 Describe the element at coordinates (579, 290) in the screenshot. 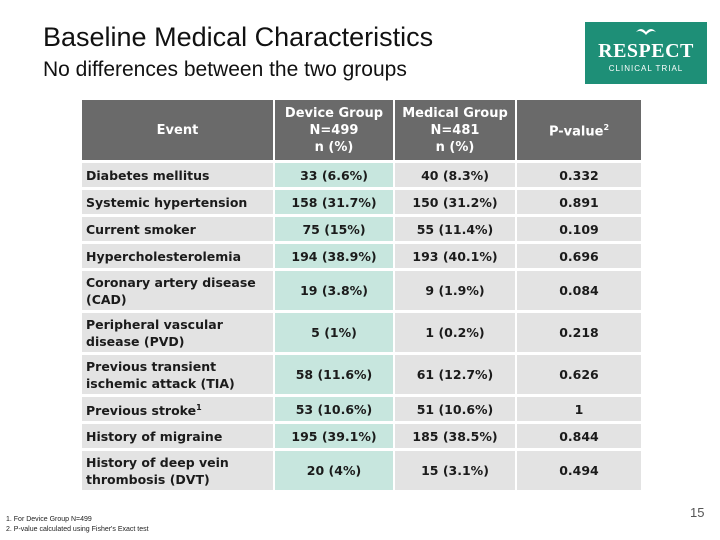

I see `pvalue-cell: 0.084` at that location.